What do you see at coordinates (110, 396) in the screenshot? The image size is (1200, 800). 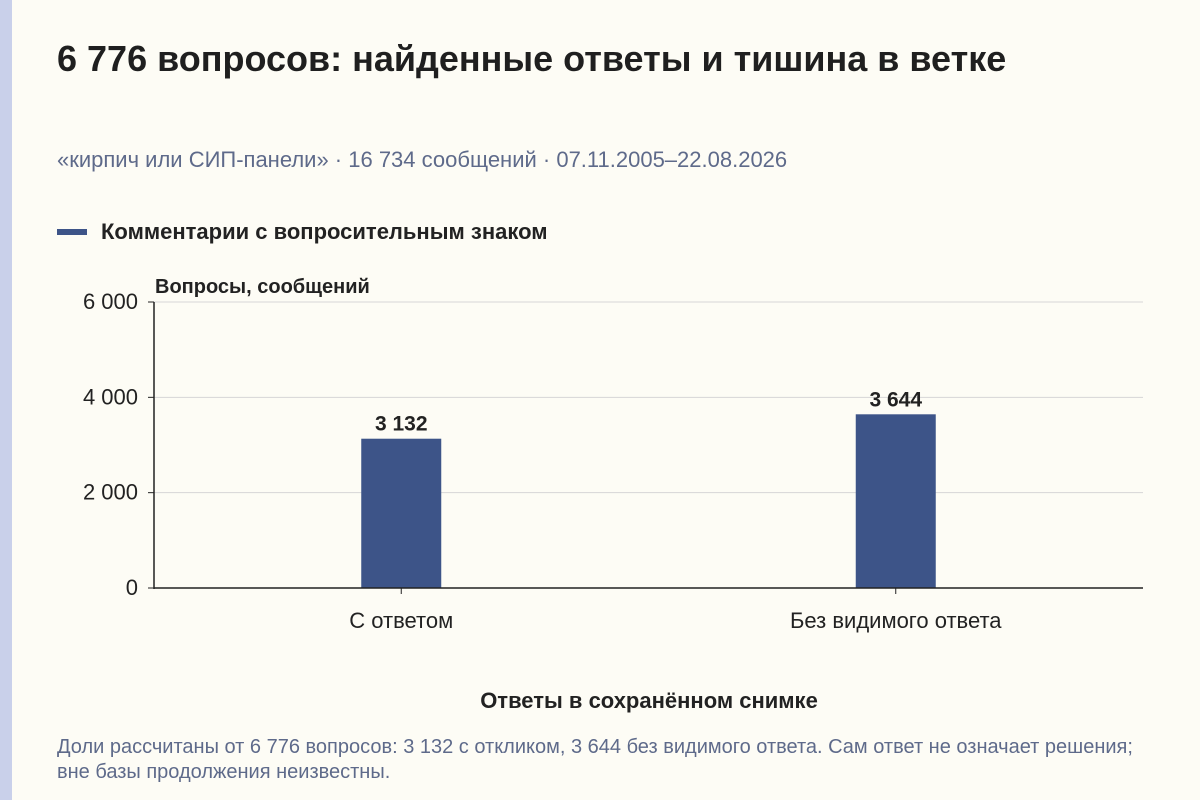 I see `y-tick-label: 4 000` at bounding box center [110, 396].